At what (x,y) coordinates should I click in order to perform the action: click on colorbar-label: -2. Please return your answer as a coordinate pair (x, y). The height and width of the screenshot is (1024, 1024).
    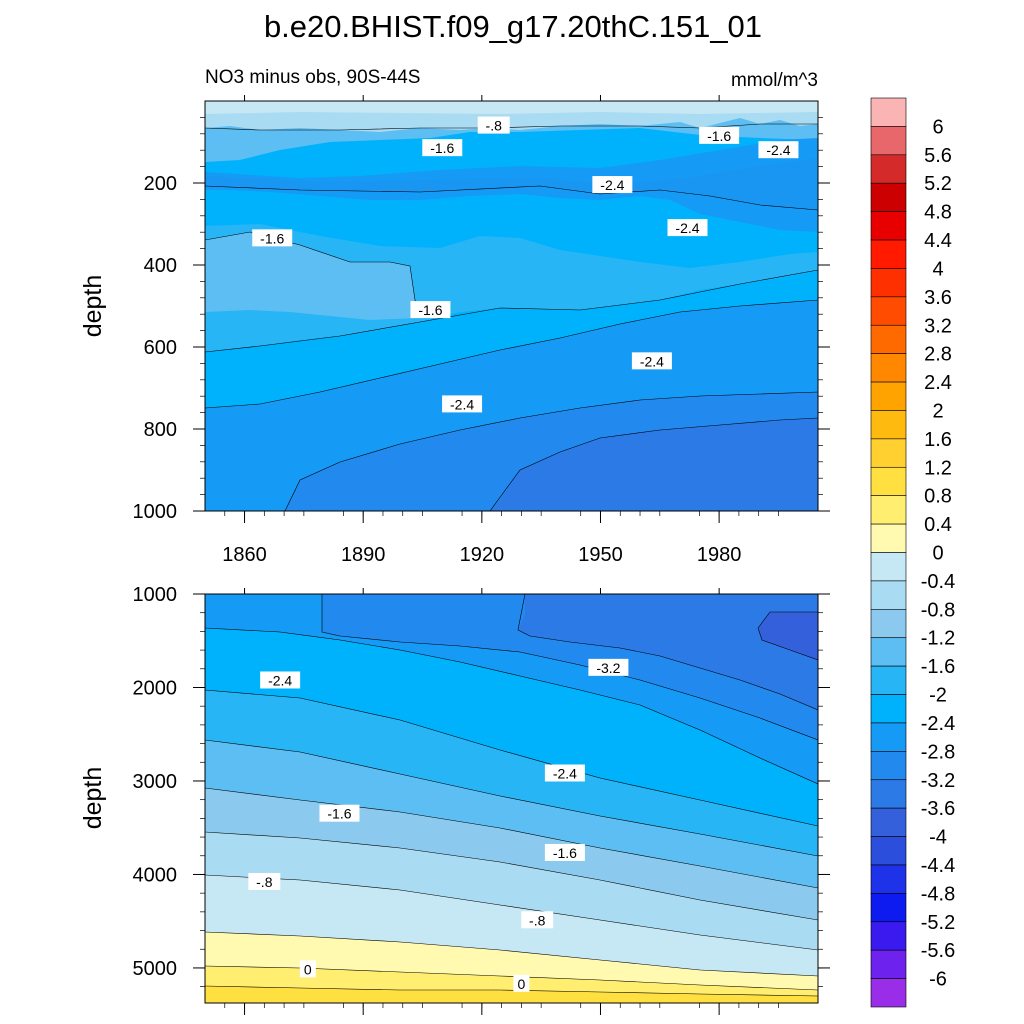
    Looking at the image, I should click on (938, 696).